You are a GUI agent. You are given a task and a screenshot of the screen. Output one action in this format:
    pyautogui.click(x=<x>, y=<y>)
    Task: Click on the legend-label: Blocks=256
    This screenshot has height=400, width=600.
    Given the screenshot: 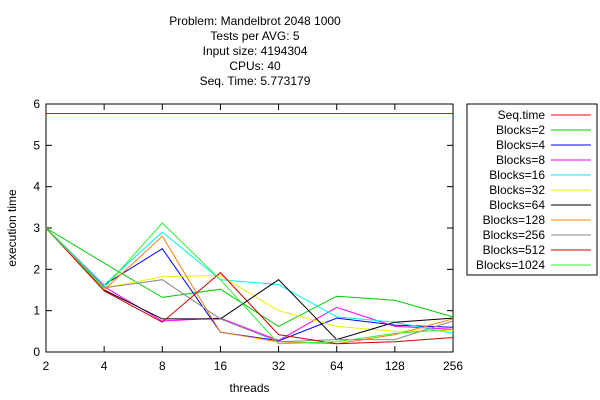 What is the action you would take?
    pyautogui.click(x=514, y=235)
    